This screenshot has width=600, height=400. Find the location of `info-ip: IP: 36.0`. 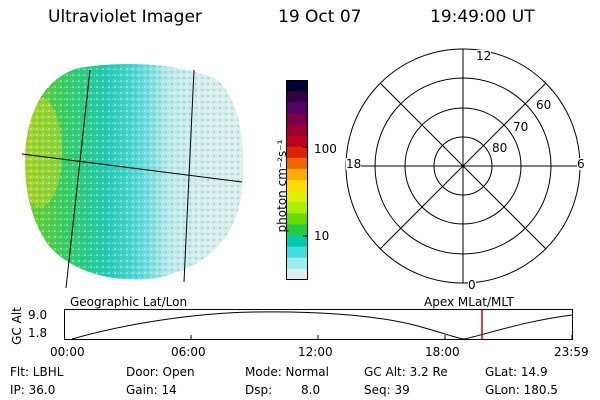

info-ip: IP: 36.0 is located at coordinates (33, 390).